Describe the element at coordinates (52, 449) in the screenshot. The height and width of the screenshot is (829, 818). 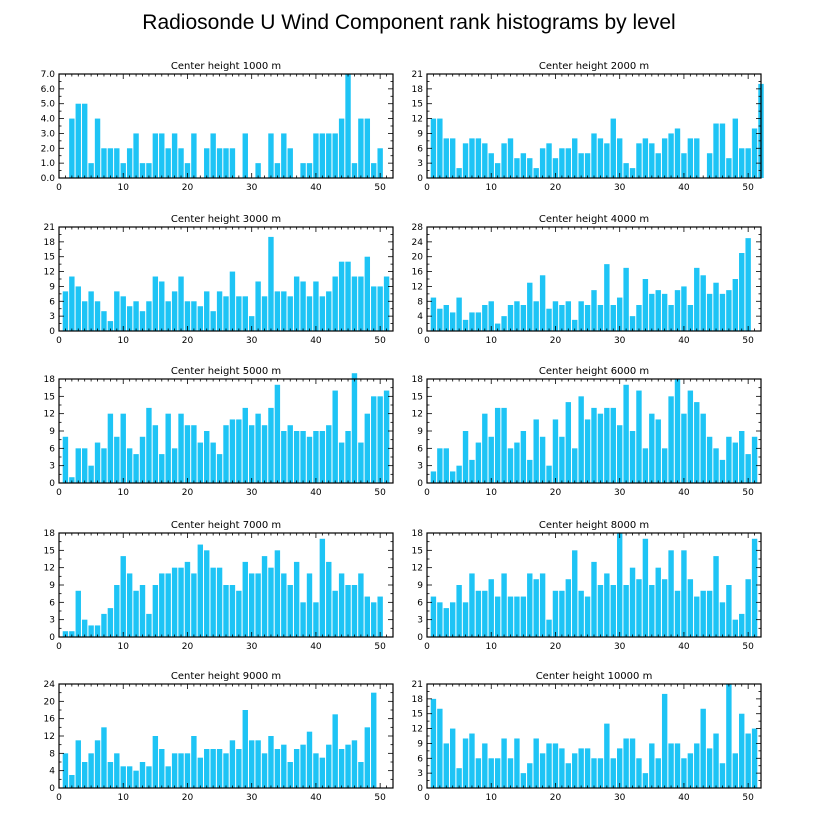
I see `y-tick-label: 6` at that location.